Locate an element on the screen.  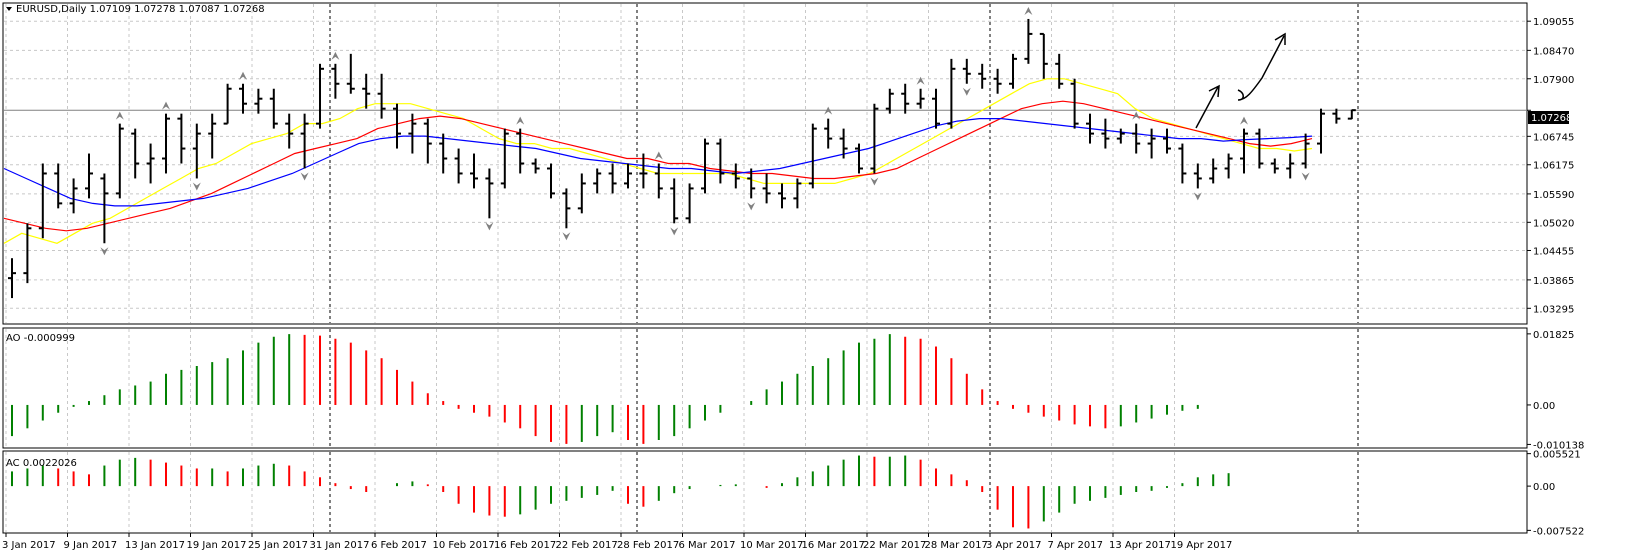
x-tick-label: 3 Apr 2017 is located at coordinates (1013, 545).